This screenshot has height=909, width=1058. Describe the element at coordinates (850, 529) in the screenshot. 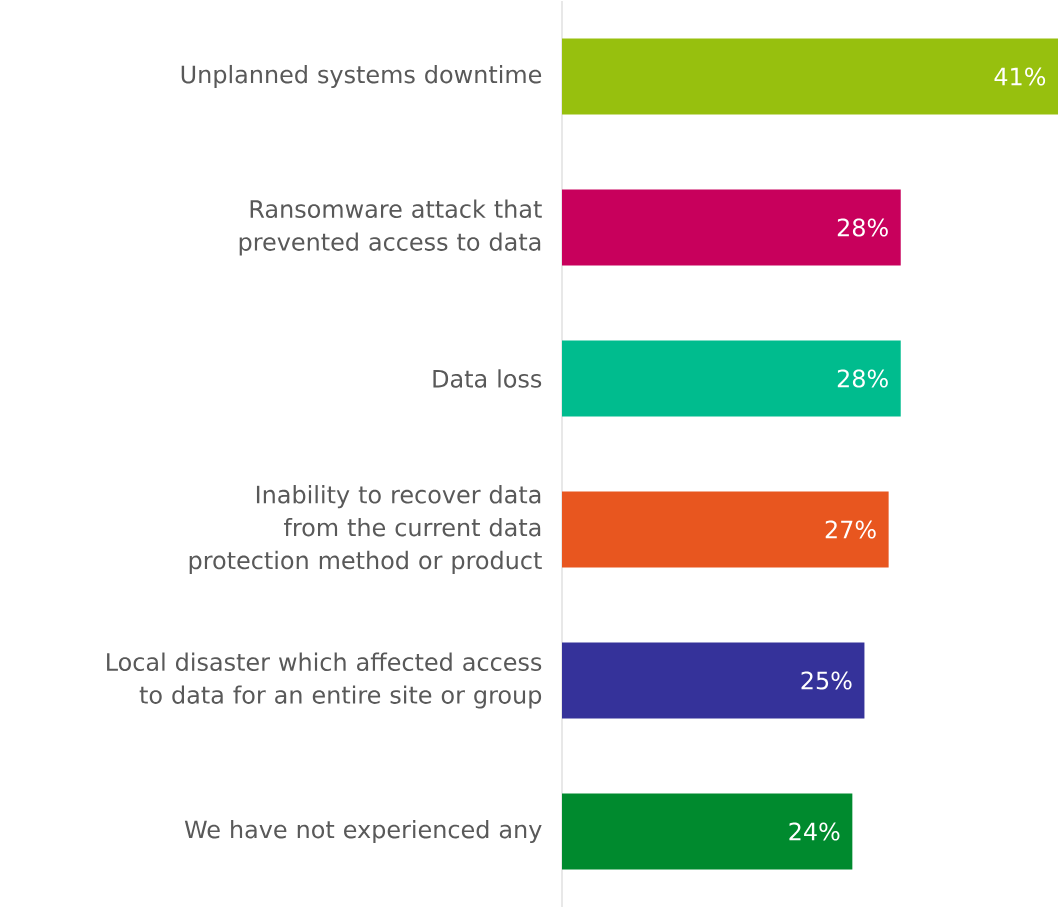

I see `data-label: 27%` at that location.